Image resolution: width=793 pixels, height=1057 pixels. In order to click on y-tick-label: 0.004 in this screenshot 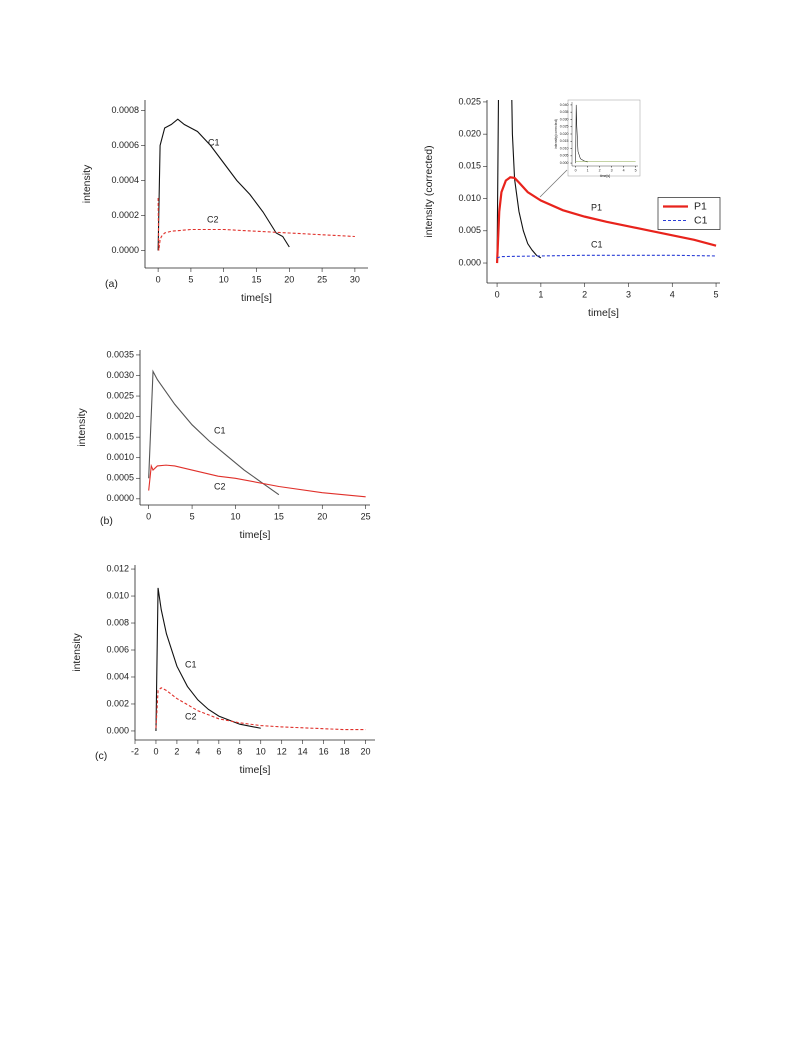, I will do `click(117, 676)`.